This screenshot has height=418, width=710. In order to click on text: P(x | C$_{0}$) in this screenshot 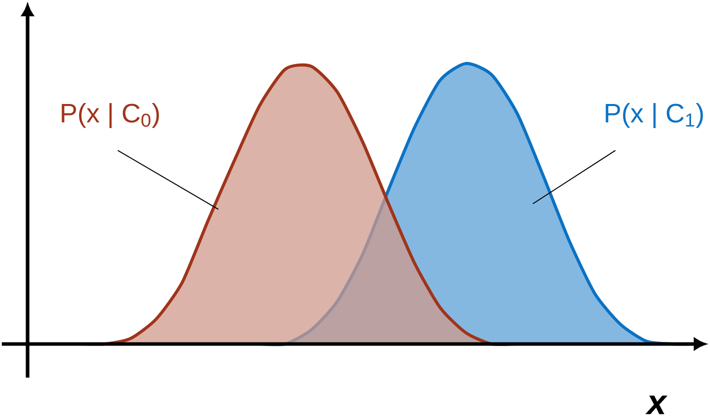, I will do `click(110, 115)`.